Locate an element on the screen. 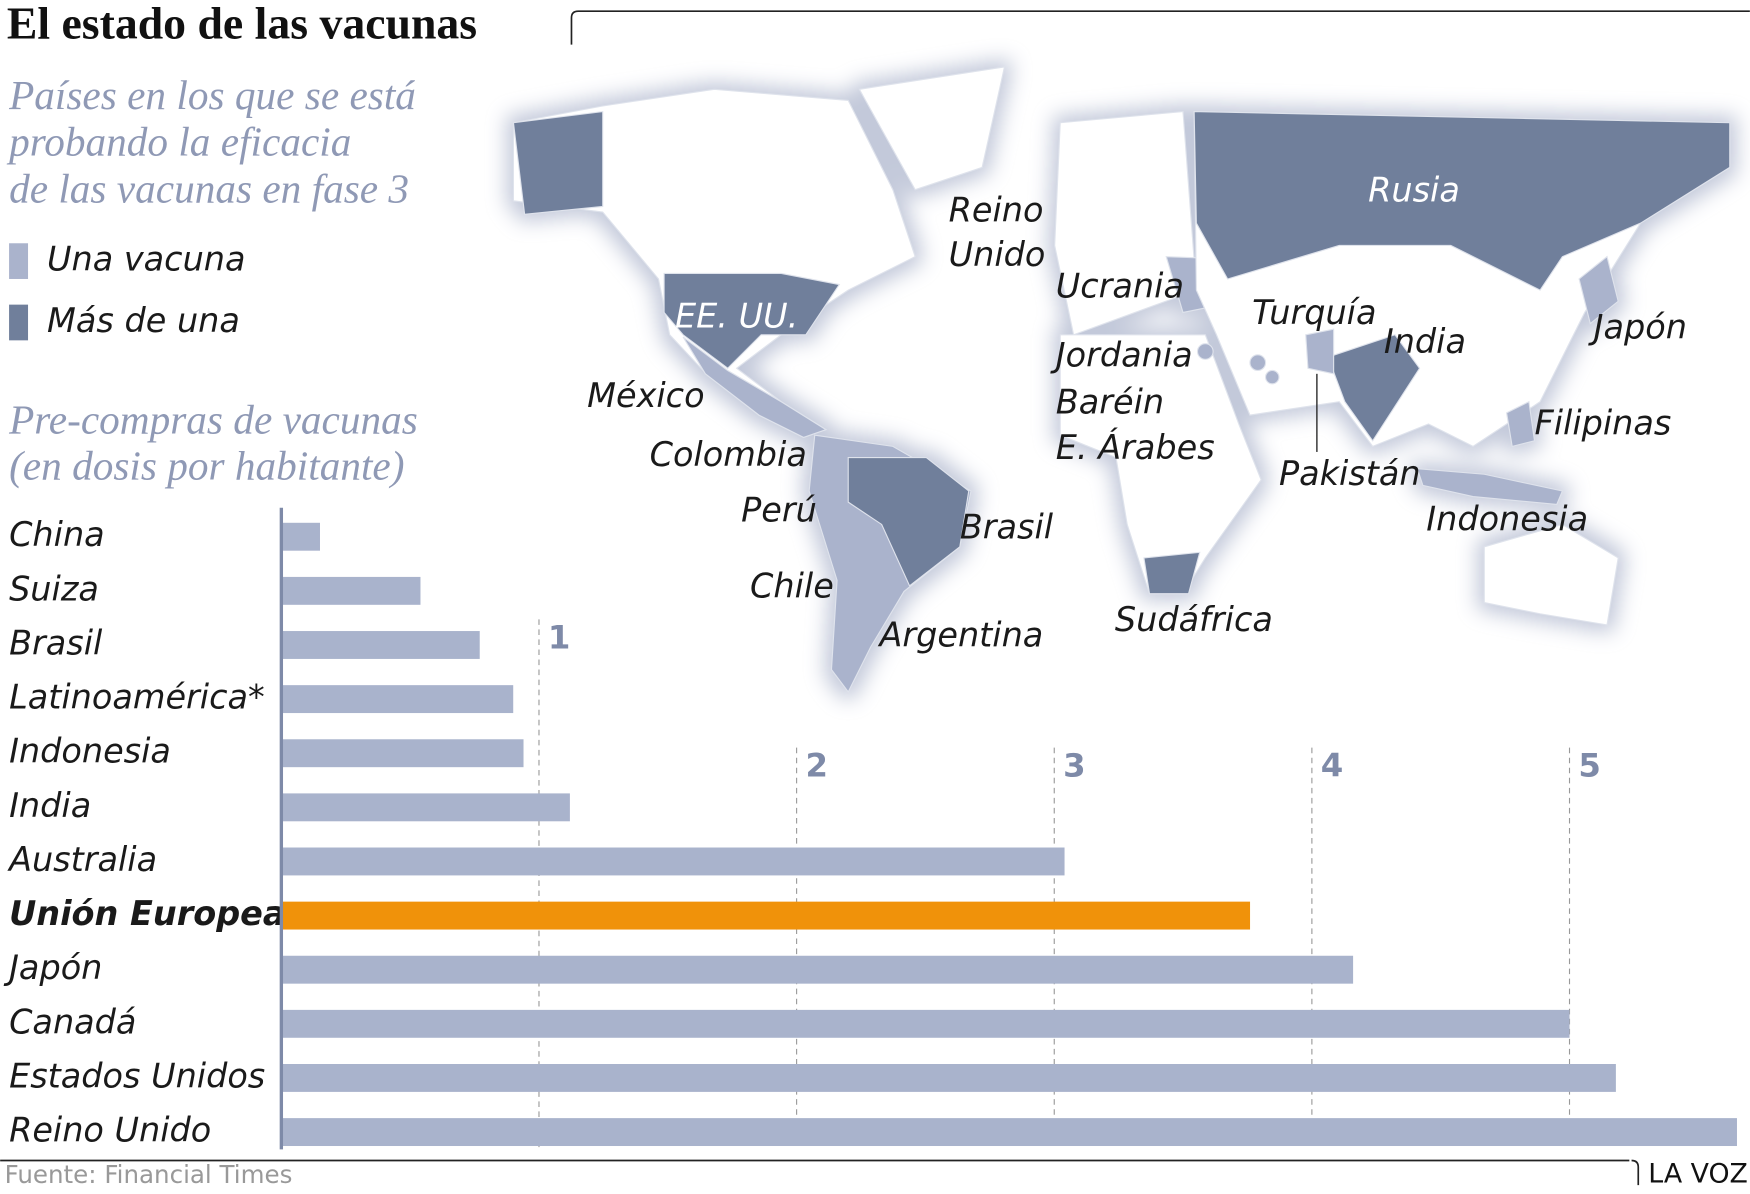 The height and width of the screenshot is (1194, 1750). y-tick-label: Indonesia is located at coordinates (90, 751).